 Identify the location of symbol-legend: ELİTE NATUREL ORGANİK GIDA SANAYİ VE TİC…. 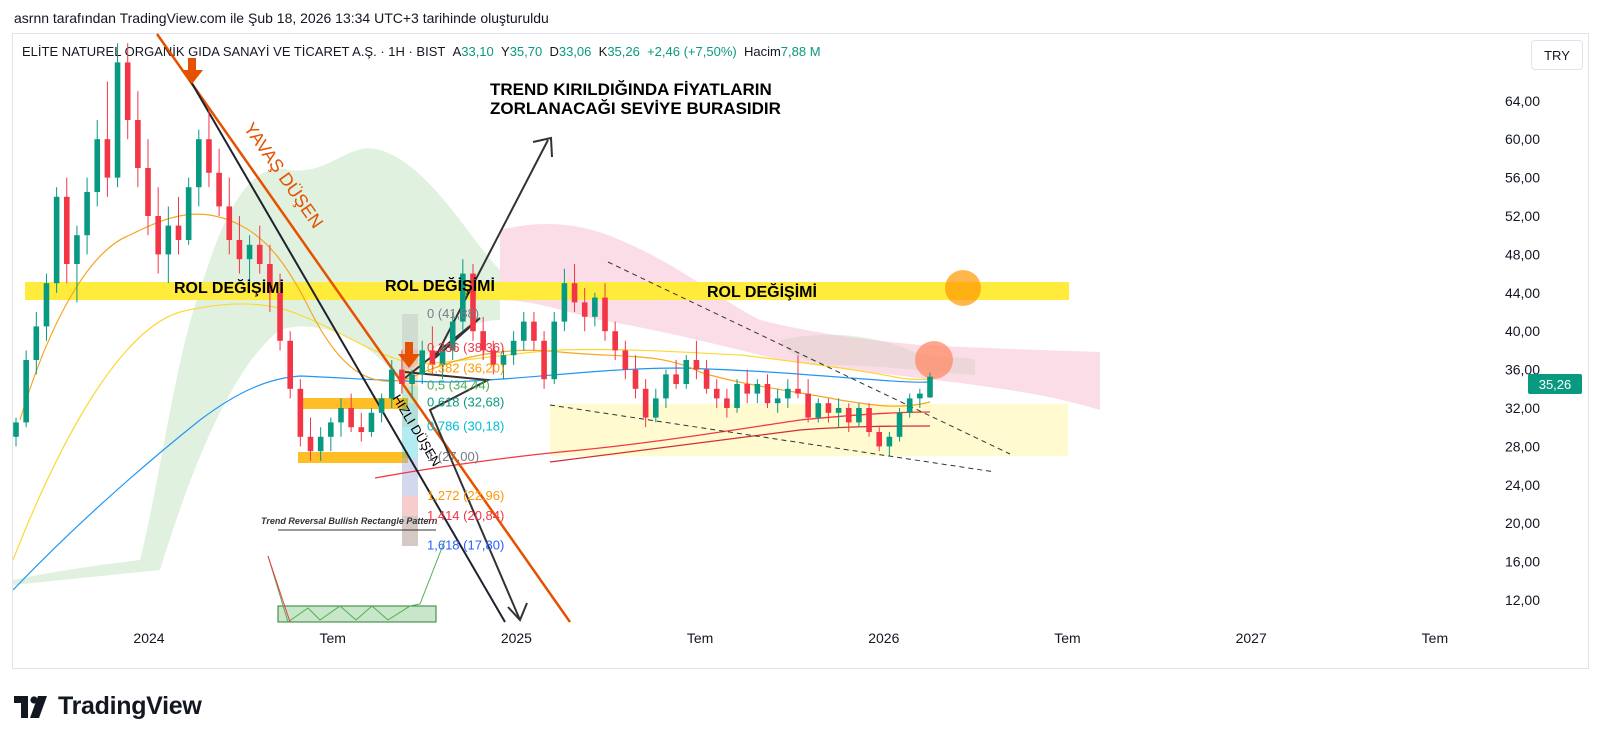
(421, 51).